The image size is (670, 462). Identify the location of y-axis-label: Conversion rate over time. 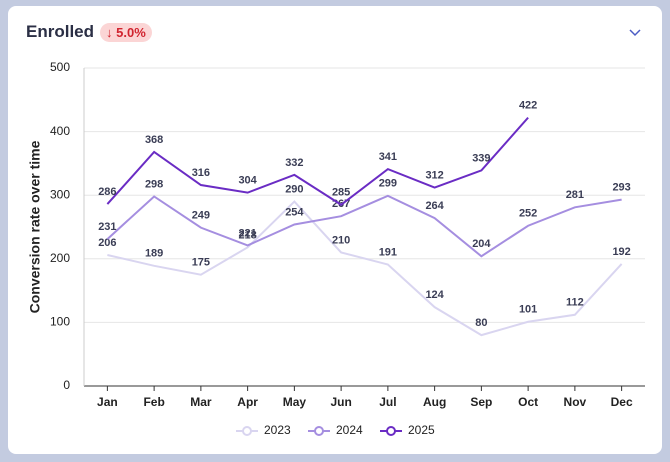
(35, 226).